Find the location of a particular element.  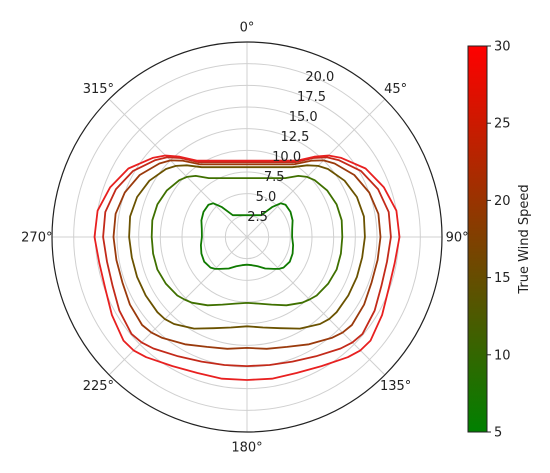

theta-tick-label: 270° is located at coordinates (36, 238).